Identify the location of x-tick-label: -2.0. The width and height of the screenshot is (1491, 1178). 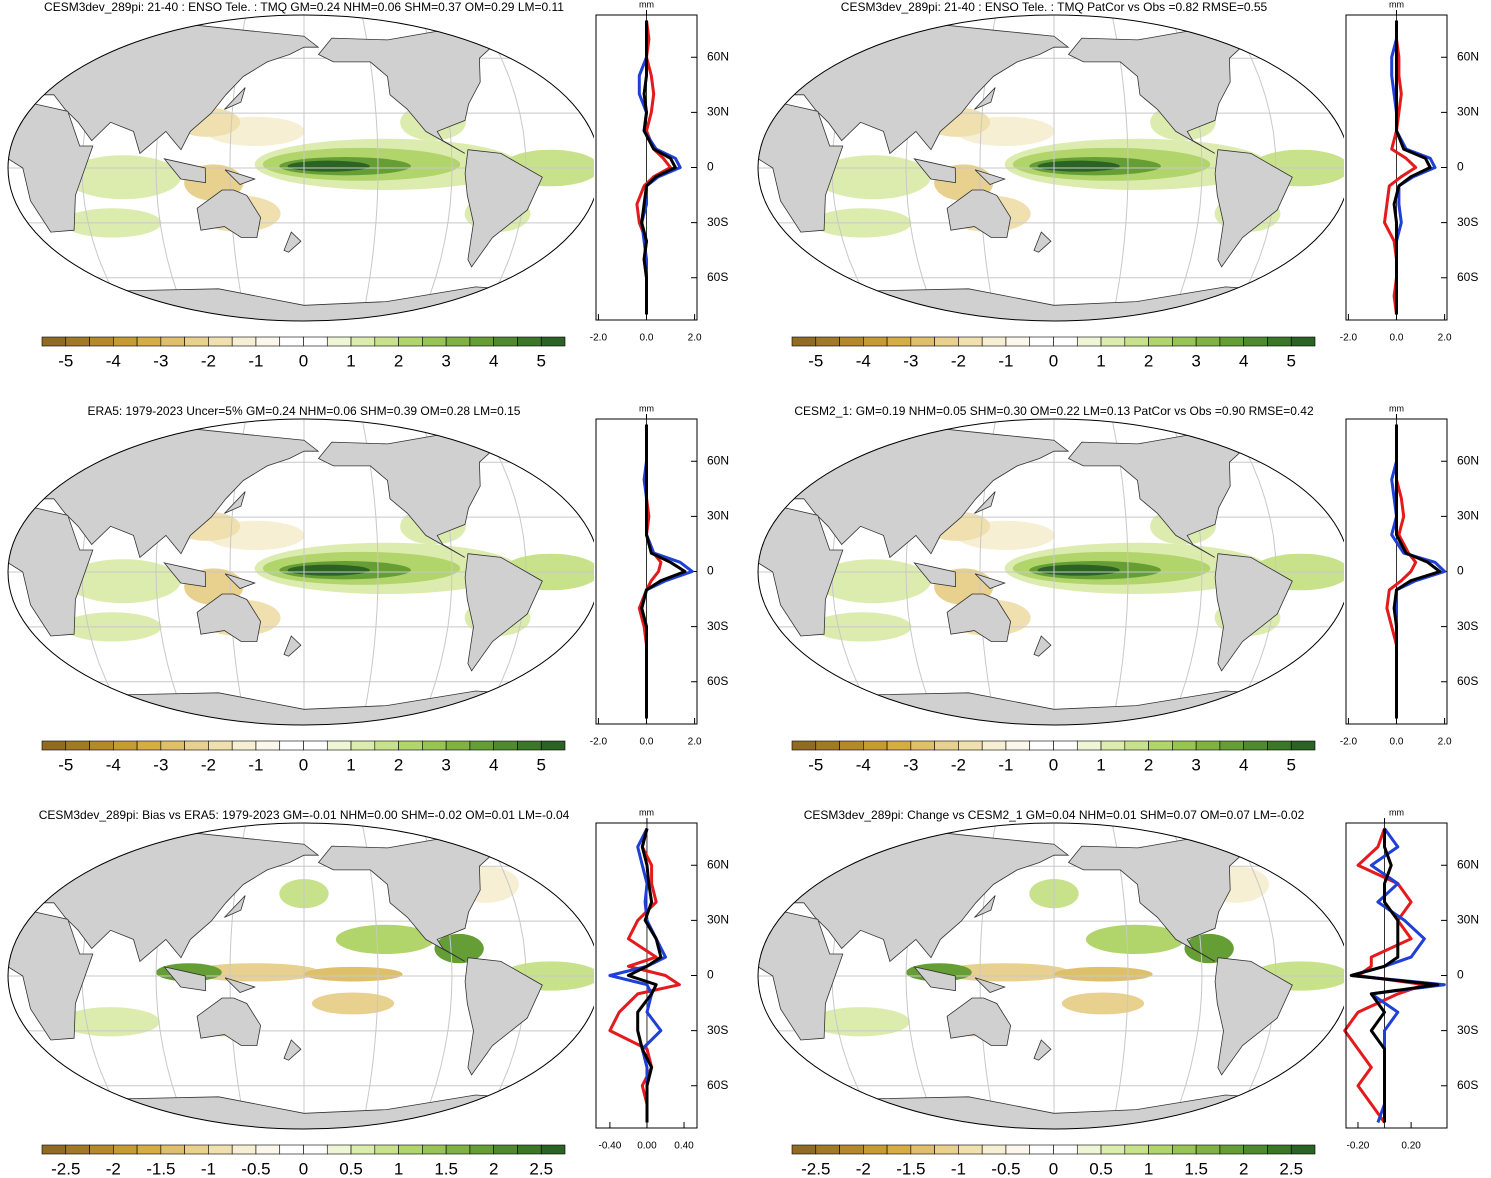
(1349, 338).